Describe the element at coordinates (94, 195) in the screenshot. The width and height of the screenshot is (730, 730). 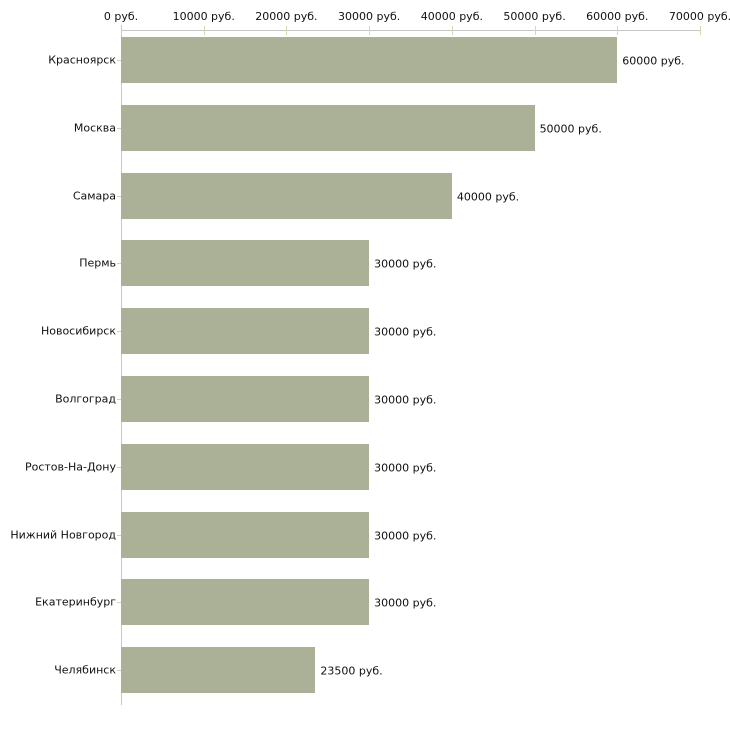
I see `category-label: Самара` at that location.